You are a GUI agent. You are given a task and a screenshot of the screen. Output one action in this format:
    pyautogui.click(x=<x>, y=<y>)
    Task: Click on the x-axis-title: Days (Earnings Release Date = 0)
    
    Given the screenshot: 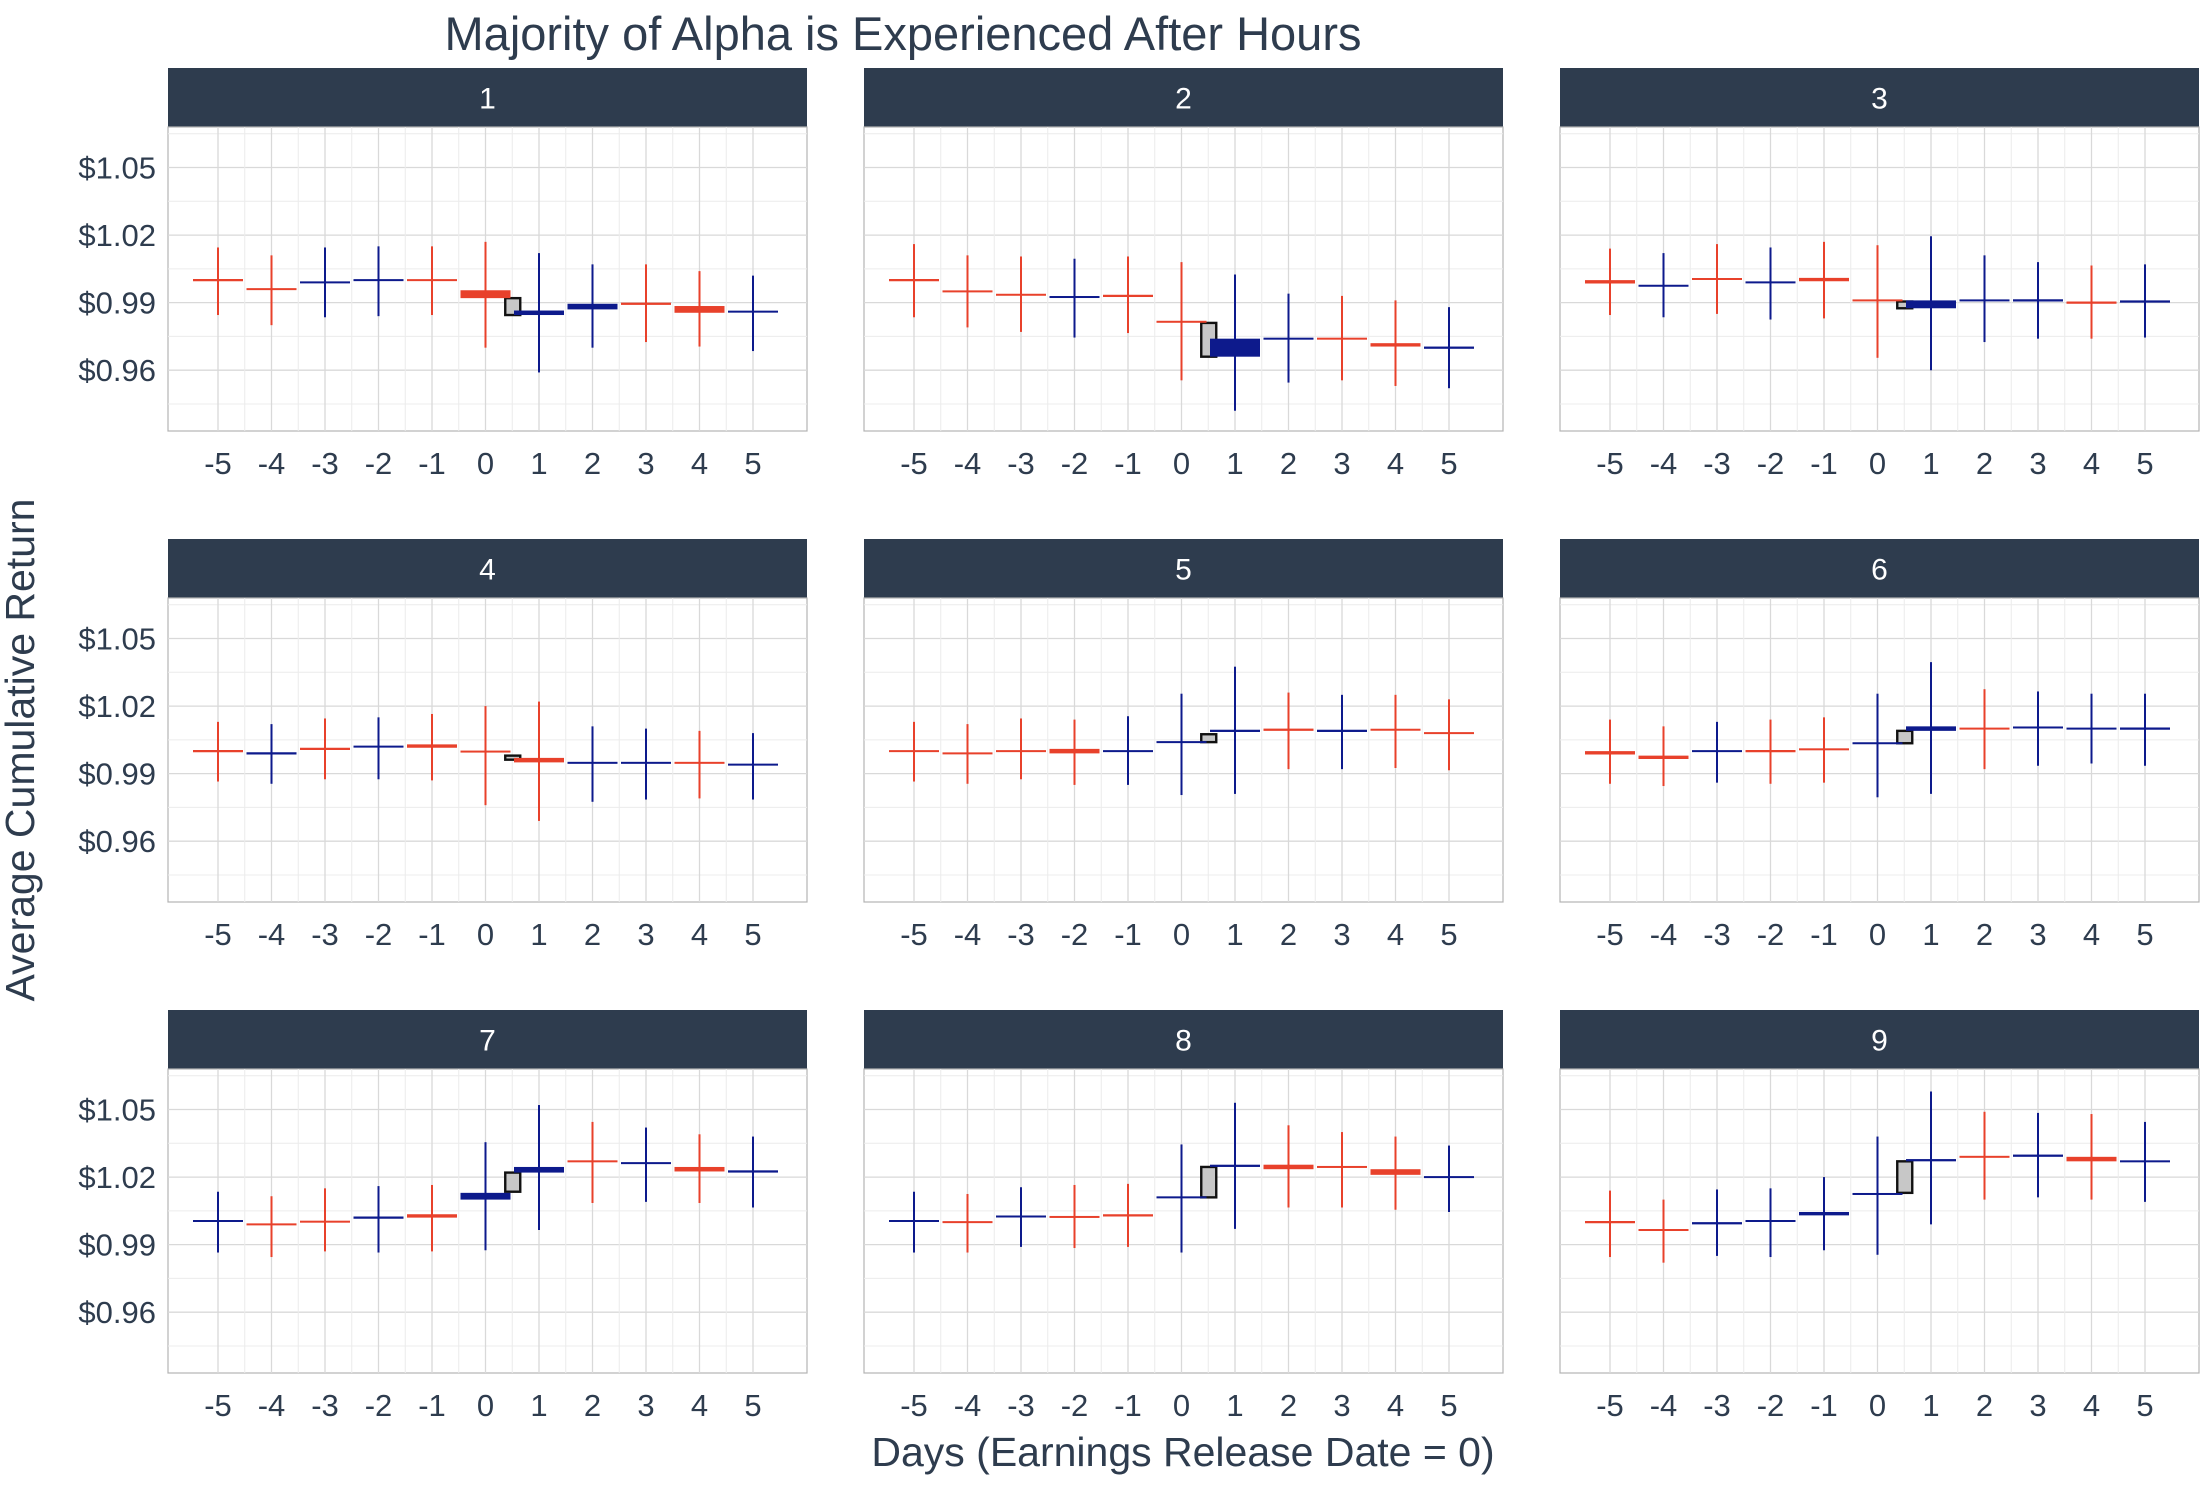 What is the action you would take?
    pyautogui.click(x=1182, y=1452)
    